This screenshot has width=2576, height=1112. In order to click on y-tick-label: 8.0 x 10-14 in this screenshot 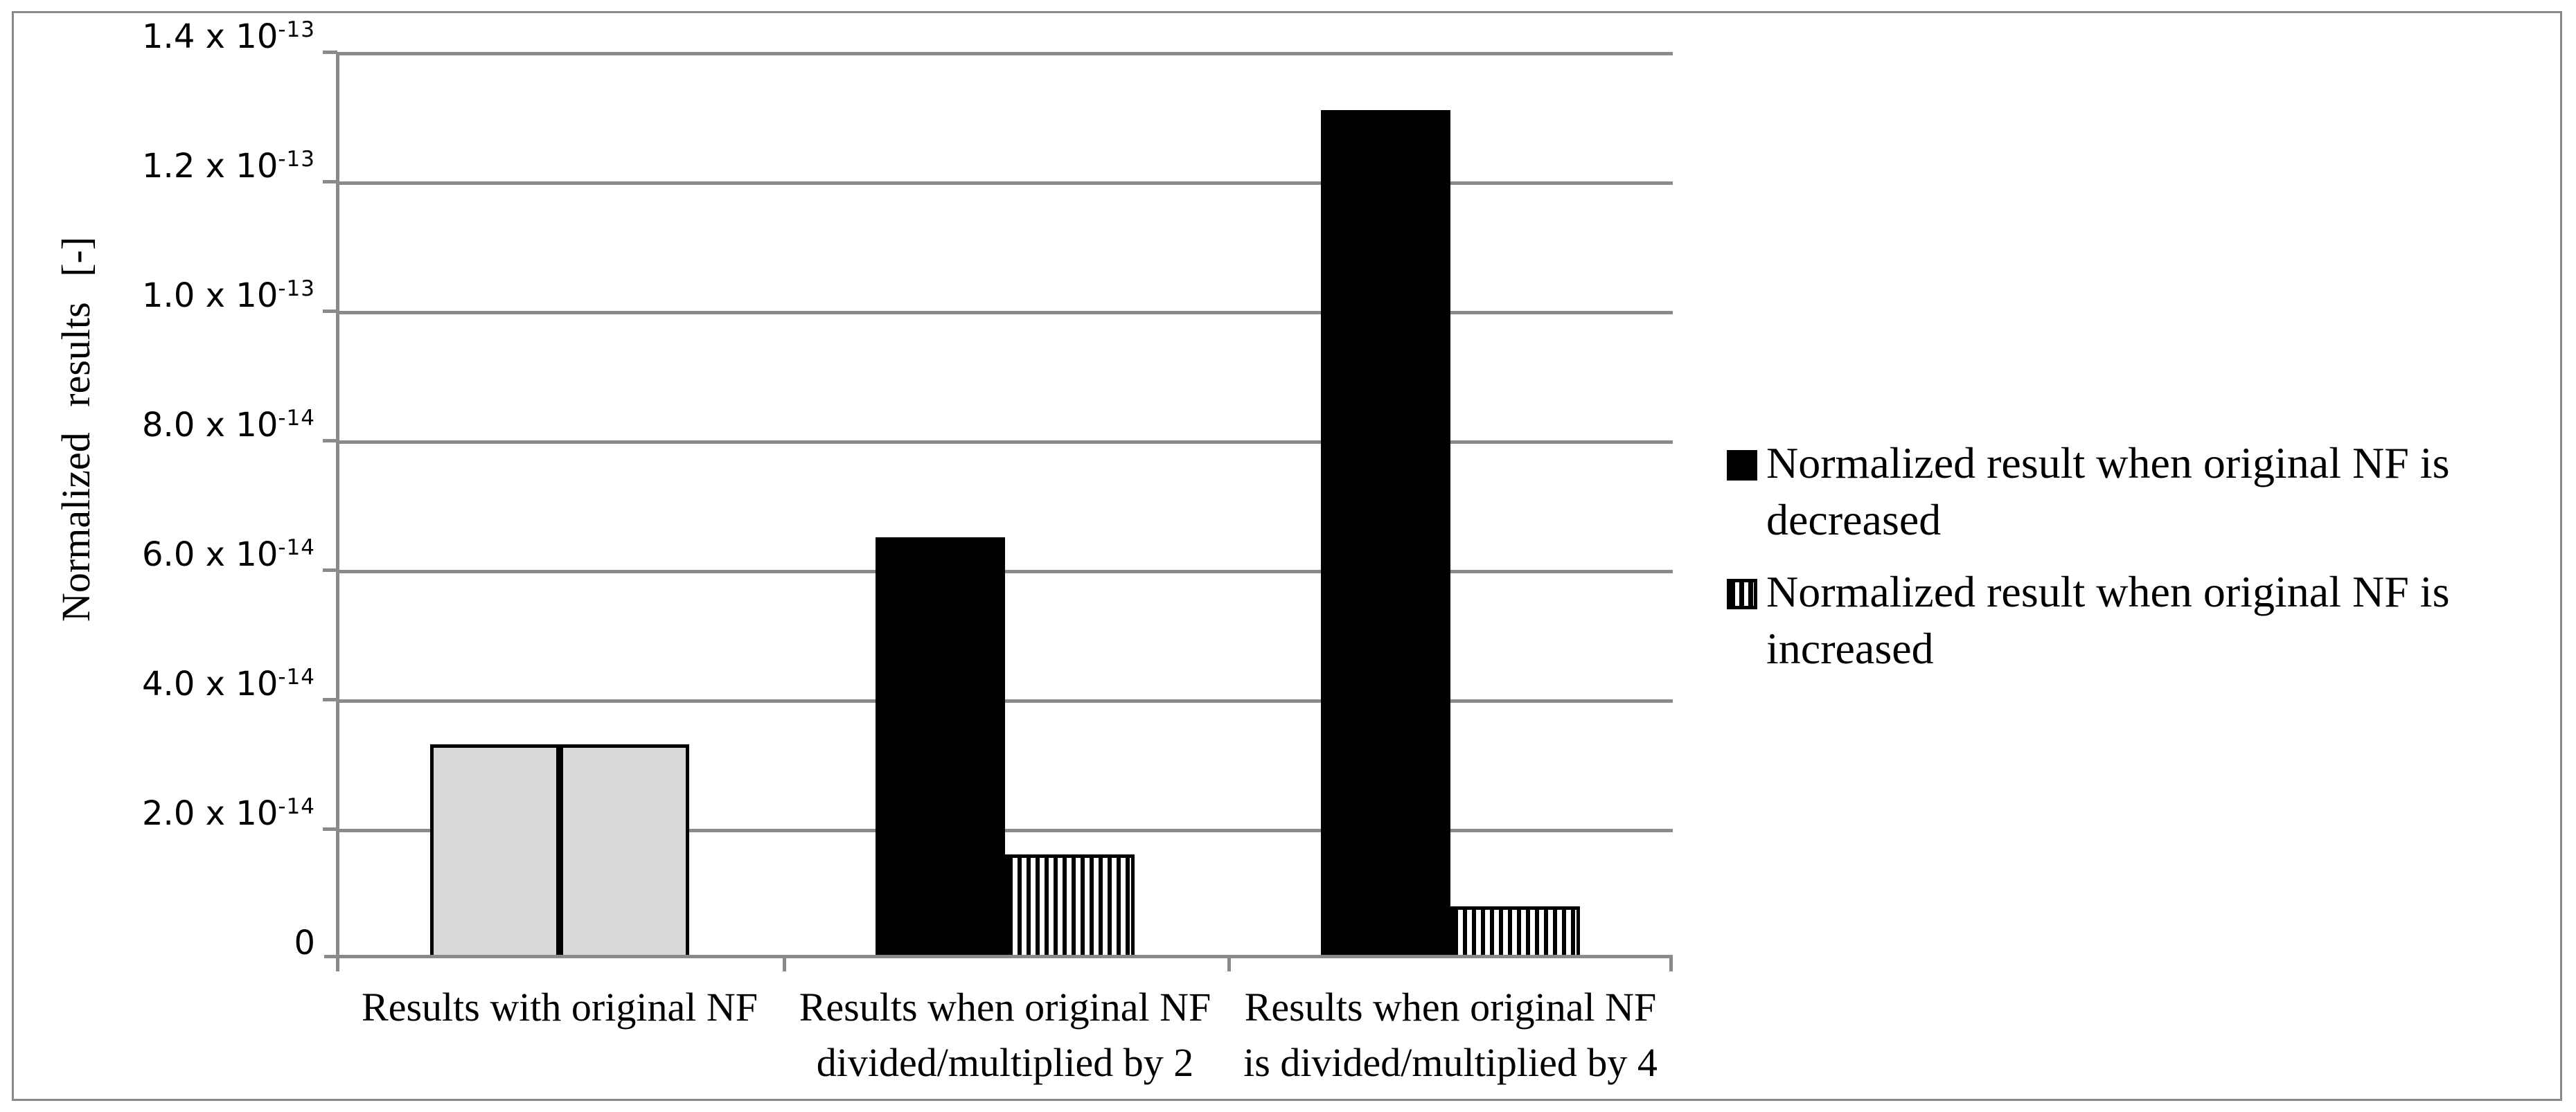, I will do `click(188, 425)`.